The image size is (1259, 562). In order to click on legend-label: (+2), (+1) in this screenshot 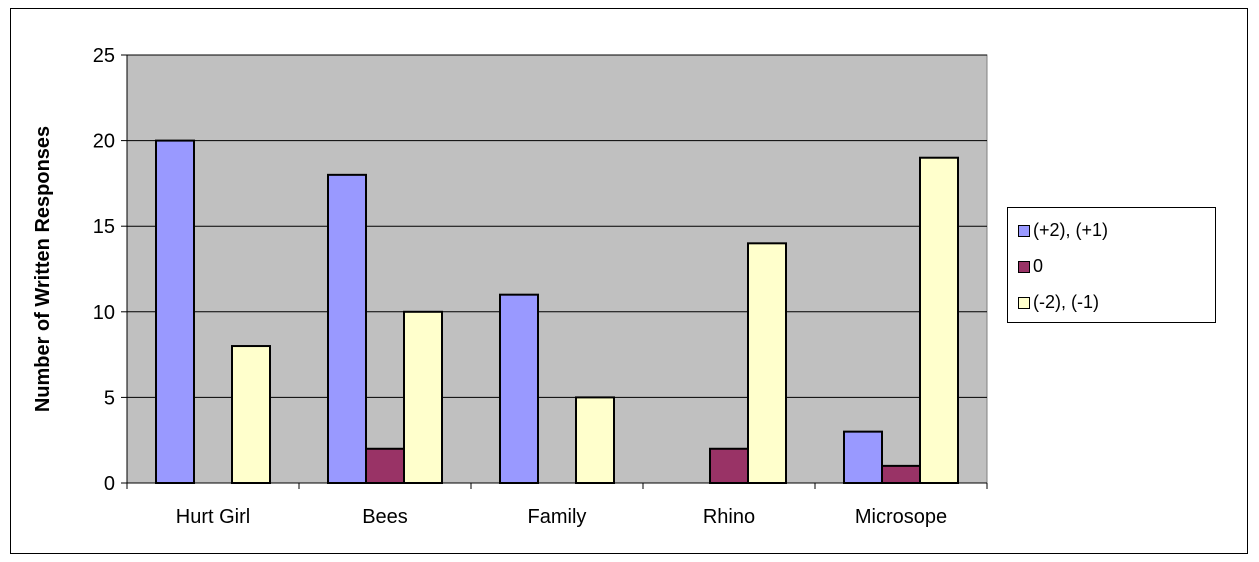, I will do `click(1071, 230)`.